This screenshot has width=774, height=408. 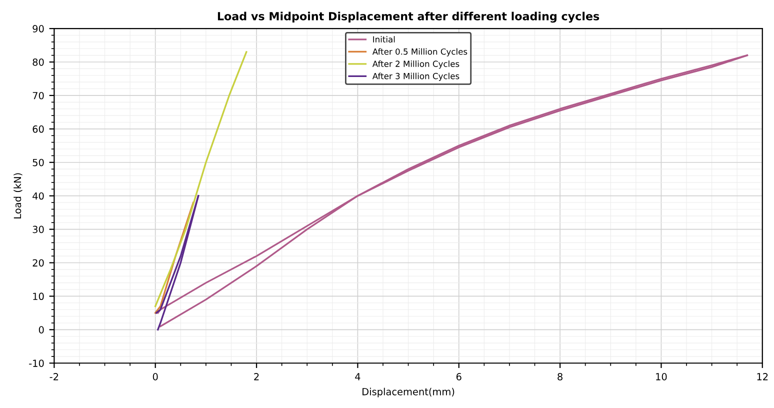 What do you see at coordinates (41, 330) in the screenshot?
I see `y-tick-label: 0` at bounding box center [41, 330].